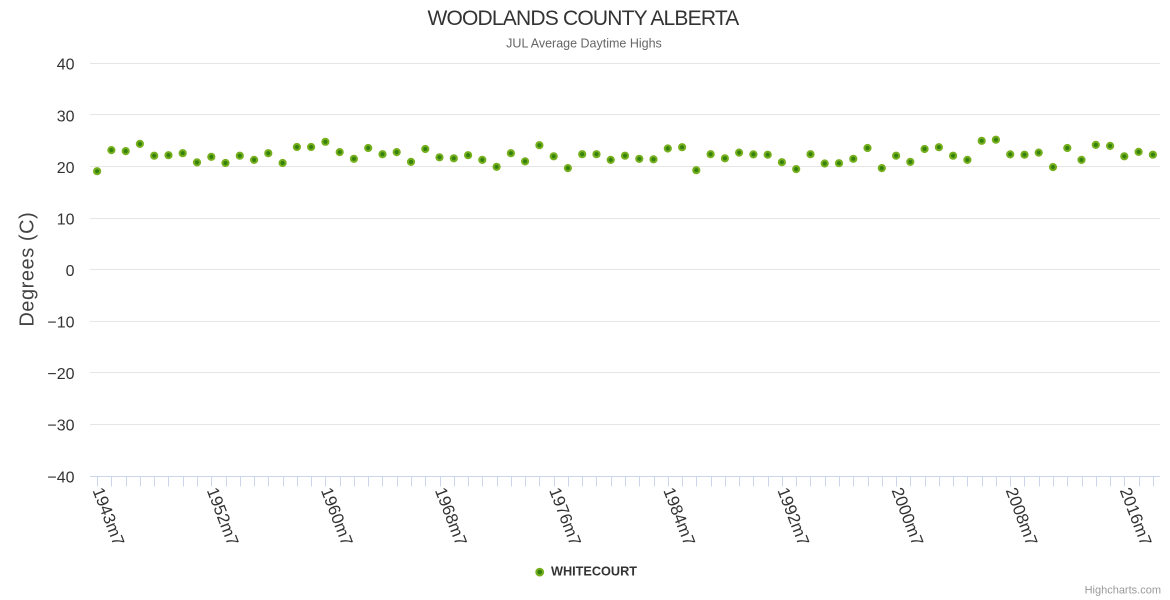 The width and height of the screenshot is (1170, 600). What do you see at coordinates (28, 269) in the screenshot?
I see `svg-text: Degrees (C)` at bounding box center [28, 269].